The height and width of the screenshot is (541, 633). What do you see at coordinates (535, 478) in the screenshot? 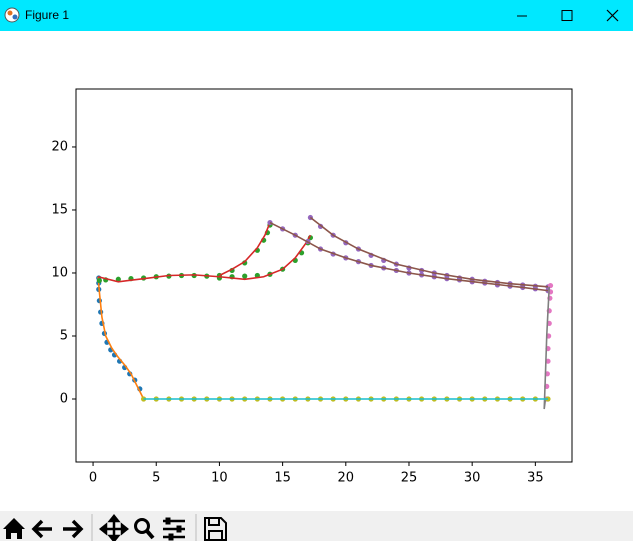
I see `x-tick-label: 35` at bounding box center [535, 478].